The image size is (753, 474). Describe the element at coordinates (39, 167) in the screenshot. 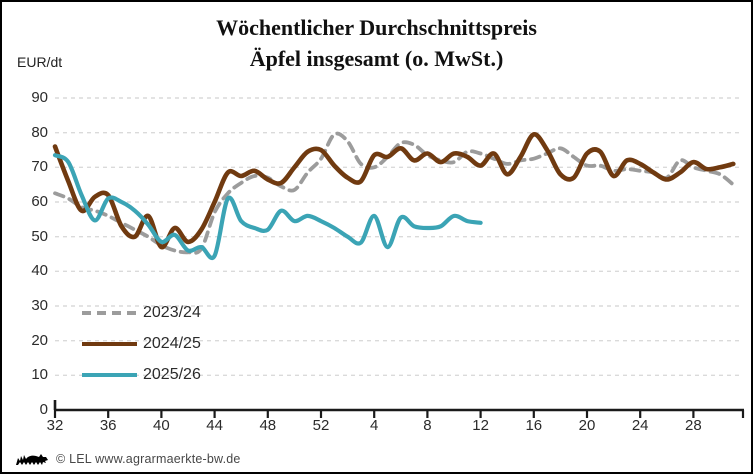

I see `y-tick-label-70: 70` at that location.